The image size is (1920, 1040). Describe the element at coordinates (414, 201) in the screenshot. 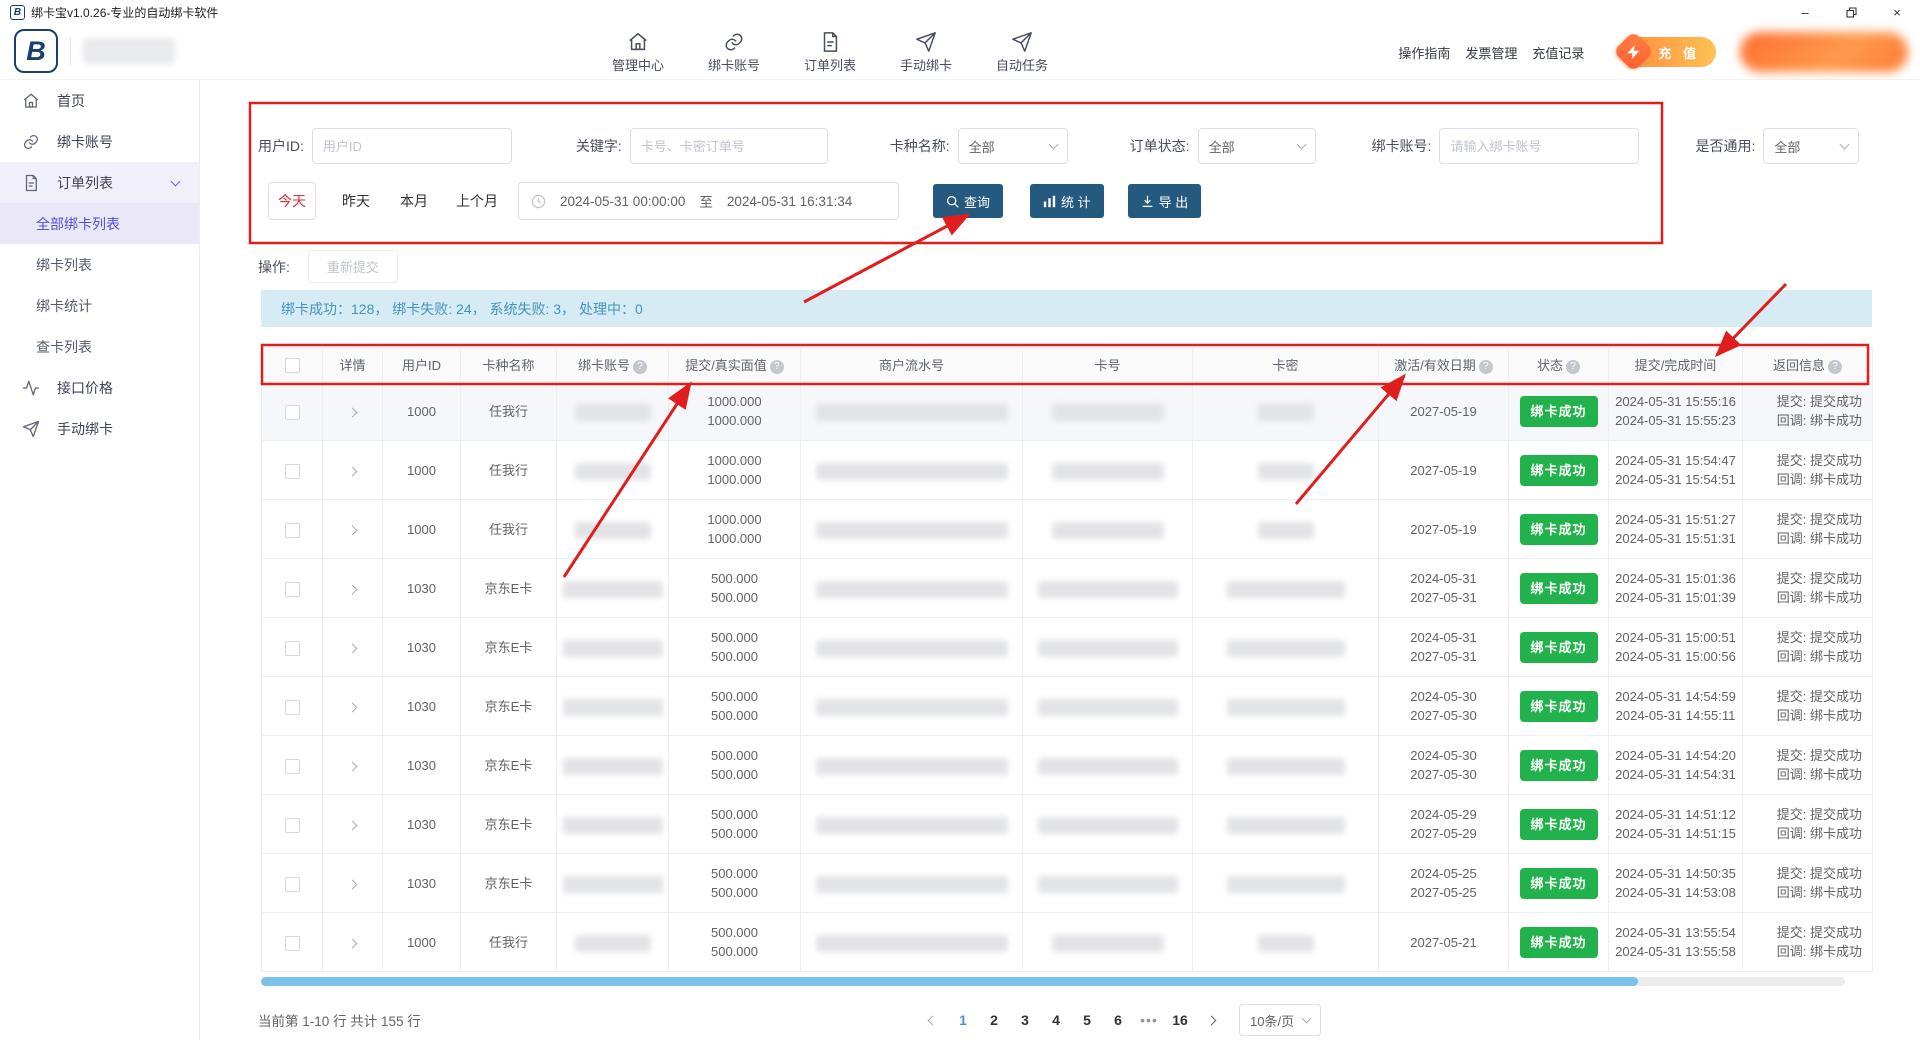

I see `range-this-month-button: 本月` at that location.